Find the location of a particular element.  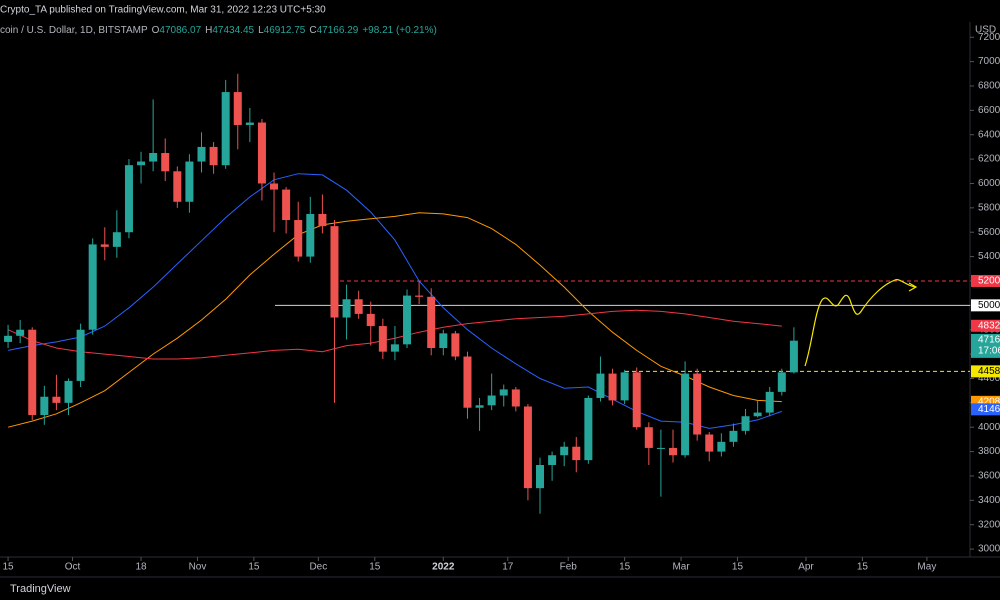

forecast-path is located at coordinates (860, 323).